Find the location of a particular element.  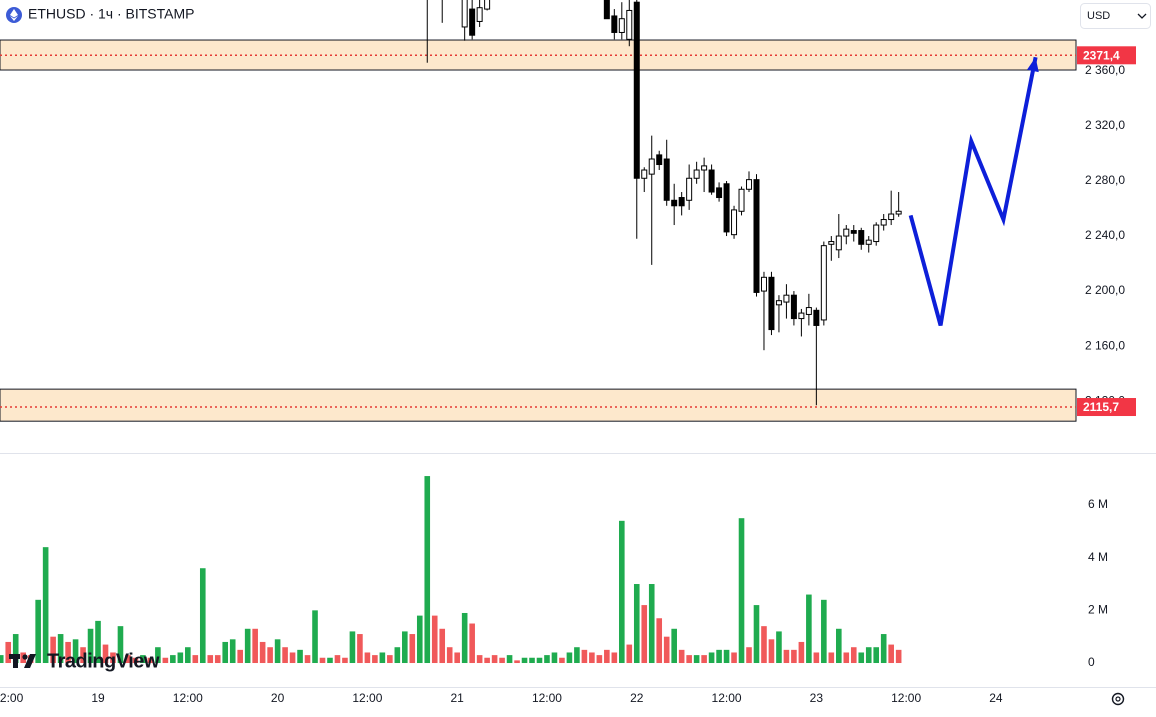

level-label: 2371,4 is located at coordinates (1101, 55).